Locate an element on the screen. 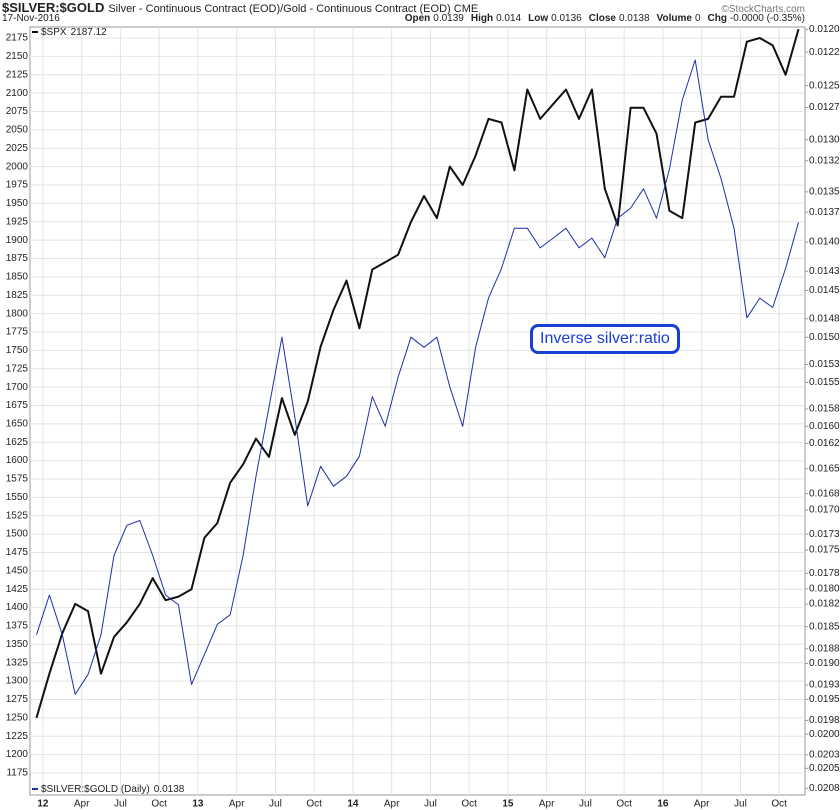  y-tick-label: 1250 is located at coordinates (17, 717).